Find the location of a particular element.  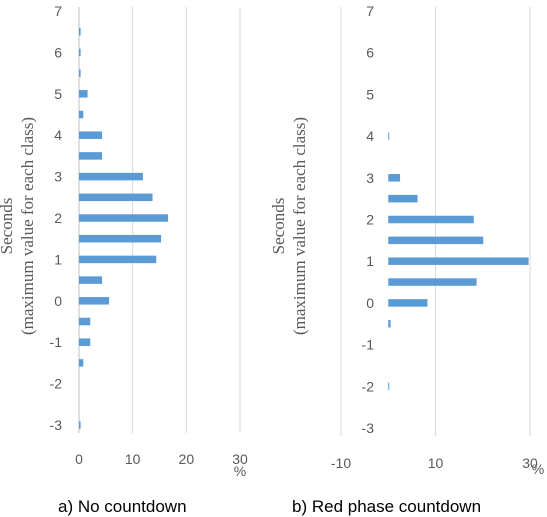

panel-b-y-tick-label: 4 is located at coordinates (370, 136).